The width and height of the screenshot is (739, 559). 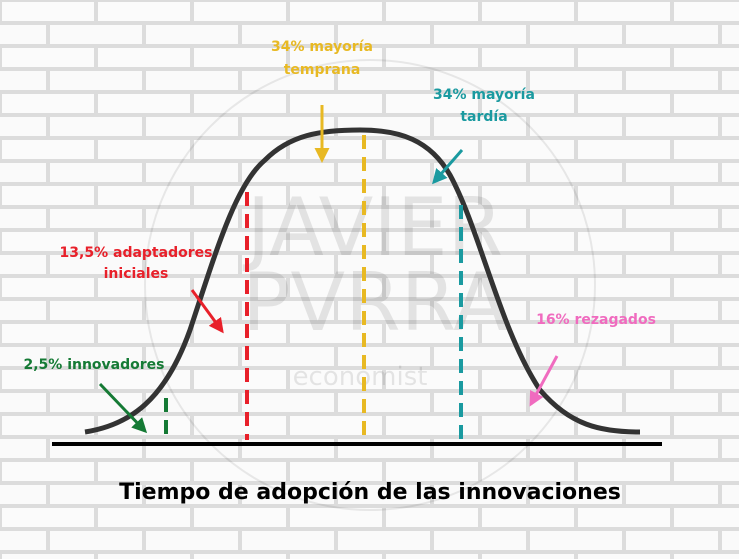 I want to click on segment-label: 16% rezagados, so click(x=596, y=320).